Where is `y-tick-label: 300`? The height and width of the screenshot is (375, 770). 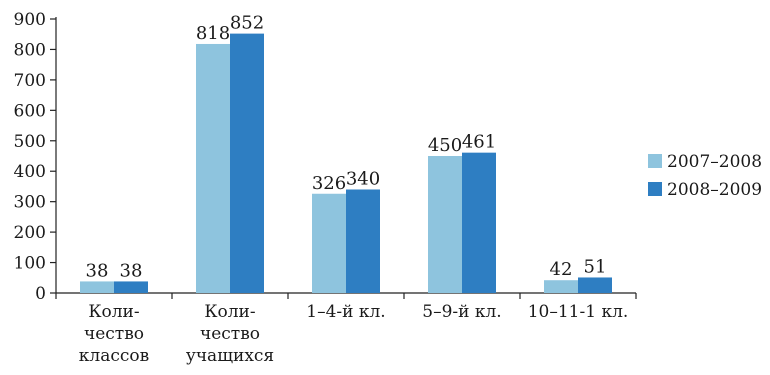
y-tick-label: 300 is located at coordinates (30, 203).